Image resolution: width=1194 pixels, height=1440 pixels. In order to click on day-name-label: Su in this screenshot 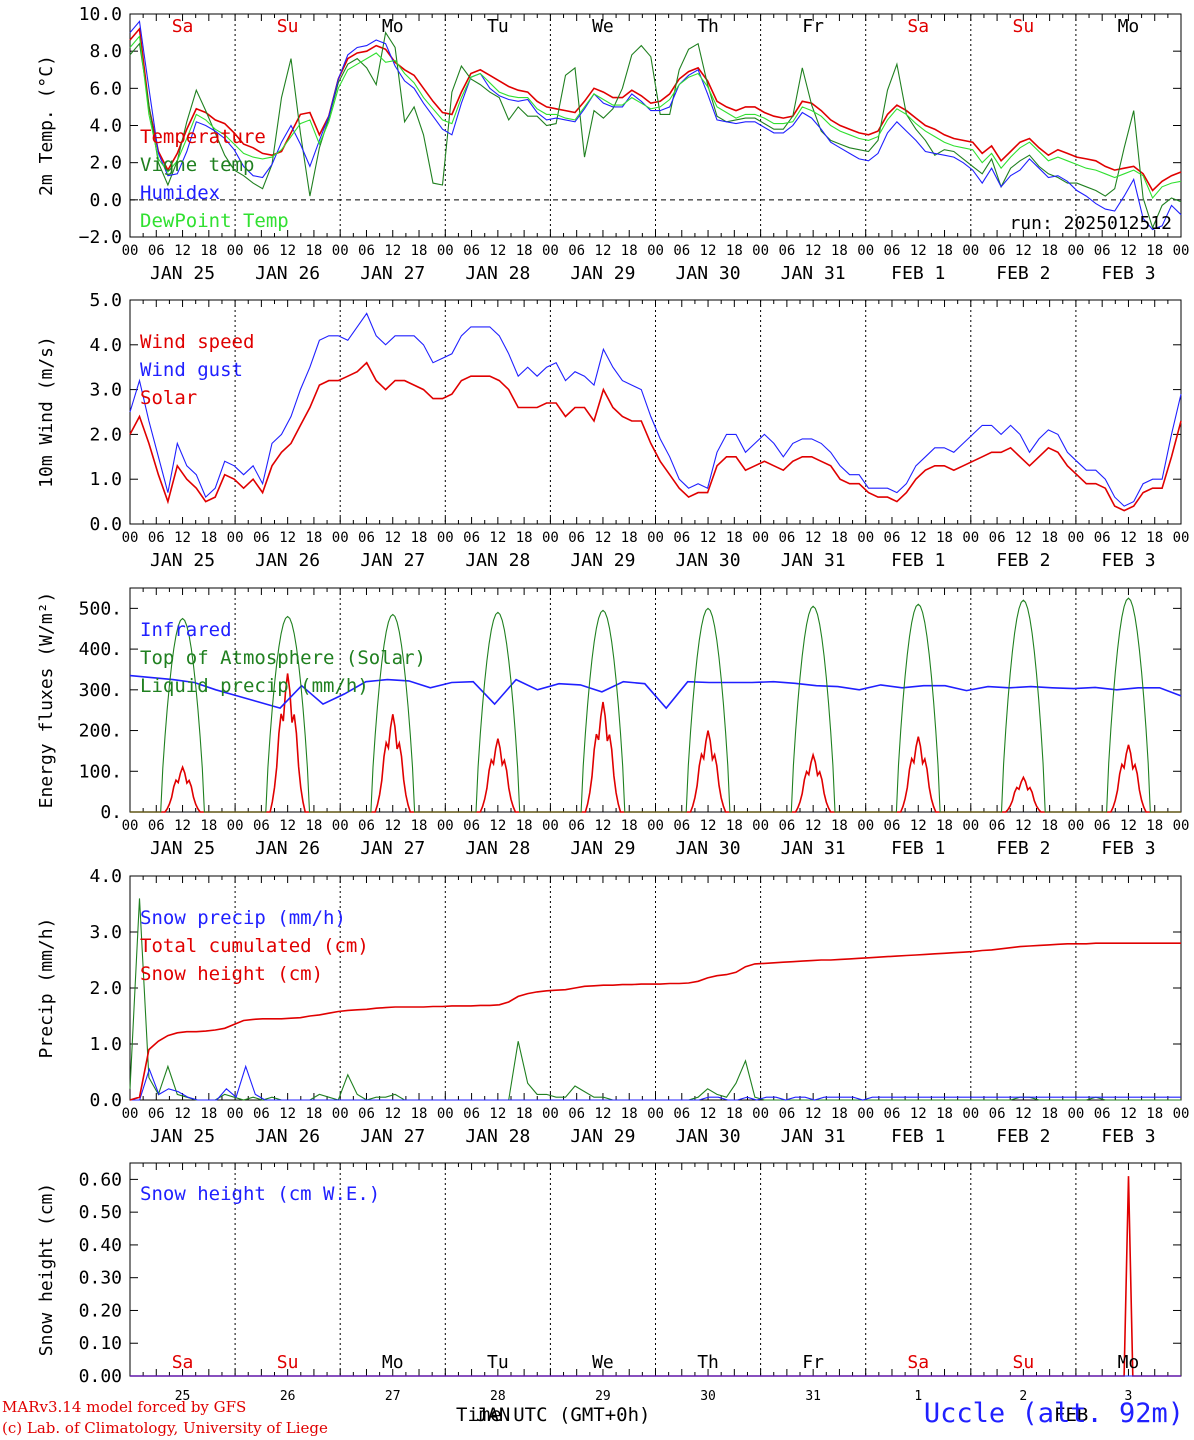, I will do `click(288, 26)`.